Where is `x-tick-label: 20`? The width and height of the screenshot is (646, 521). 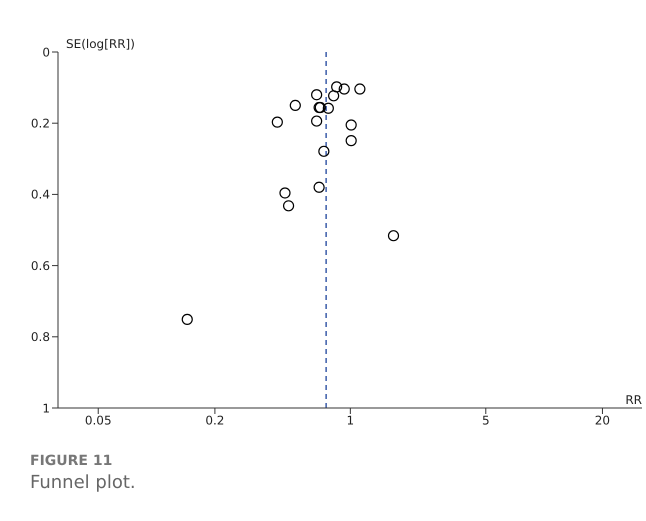
x-tick-label: 20 is located at coordinates (602, 421).